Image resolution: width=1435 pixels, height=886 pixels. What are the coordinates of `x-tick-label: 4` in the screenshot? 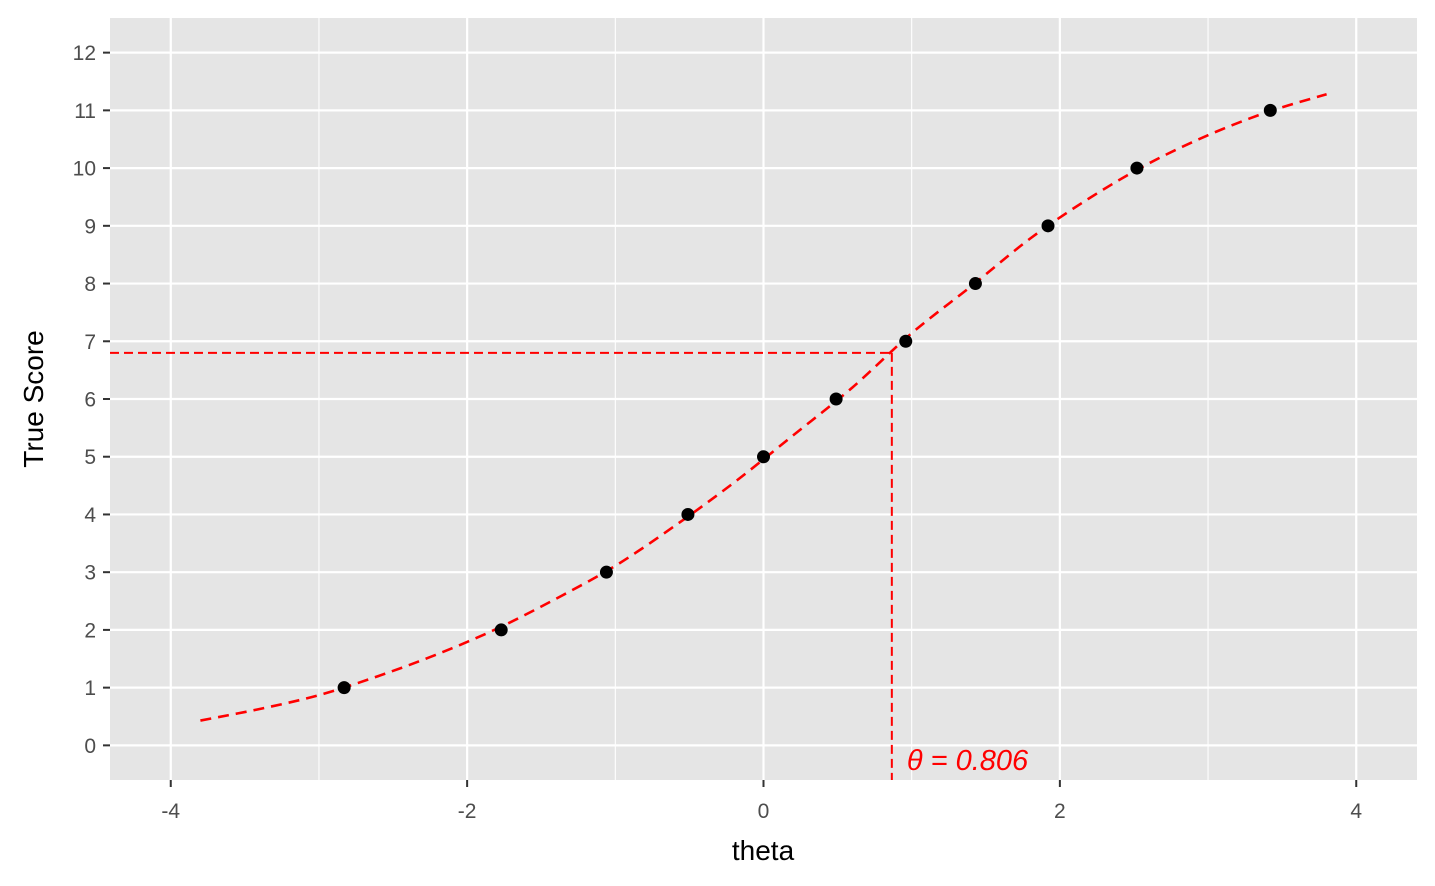 It's located at (1356, 811).